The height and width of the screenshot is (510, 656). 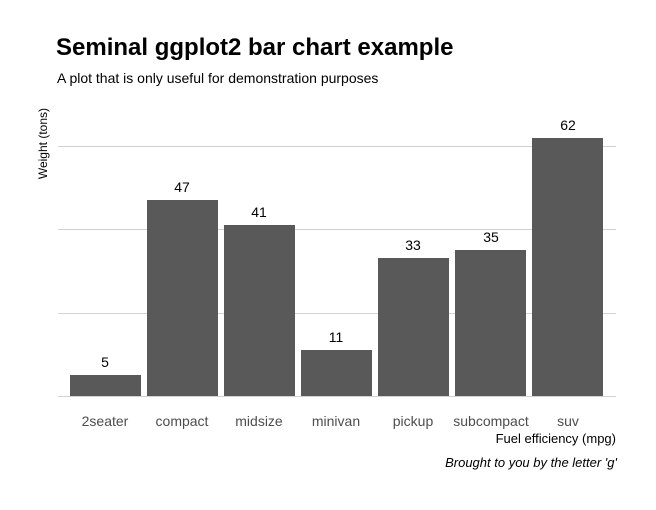 What do you see at coordinates (105, 385) in the screenshot?
I see `bar-2seater` at bounding box center [105, 385].